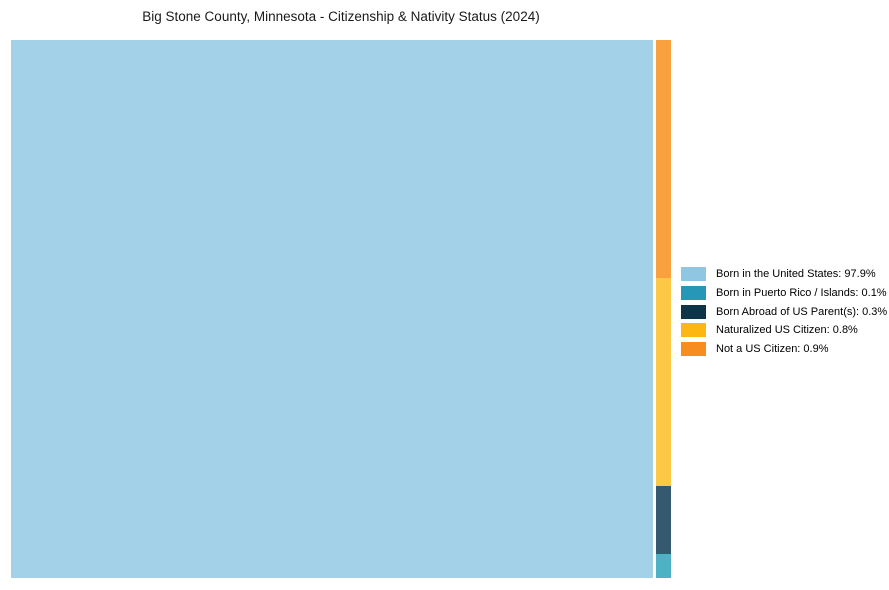  Describe the element at coordinates (693, 330) in the screenshot. I see `legend-swatch-naturalized` at that location.